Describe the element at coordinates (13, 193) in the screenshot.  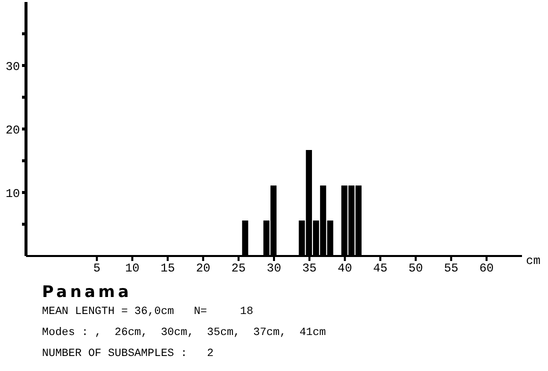
I see `y-tick-label: 10` at that location.